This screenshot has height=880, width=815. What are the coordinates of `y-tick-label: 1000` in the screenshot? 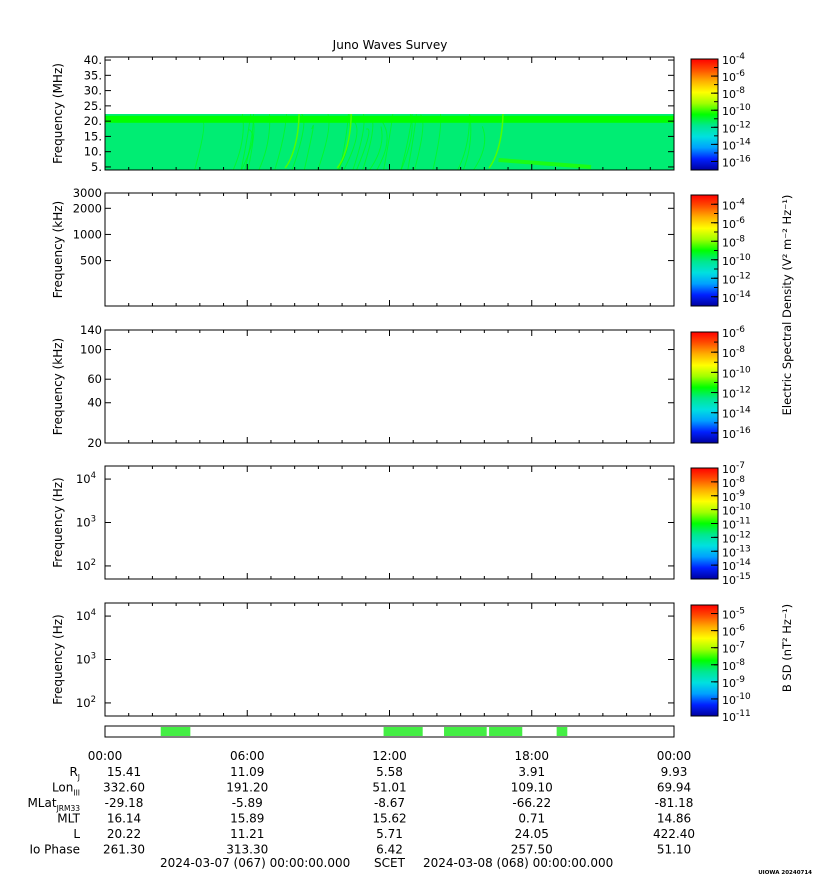 It's located at (87, 234).